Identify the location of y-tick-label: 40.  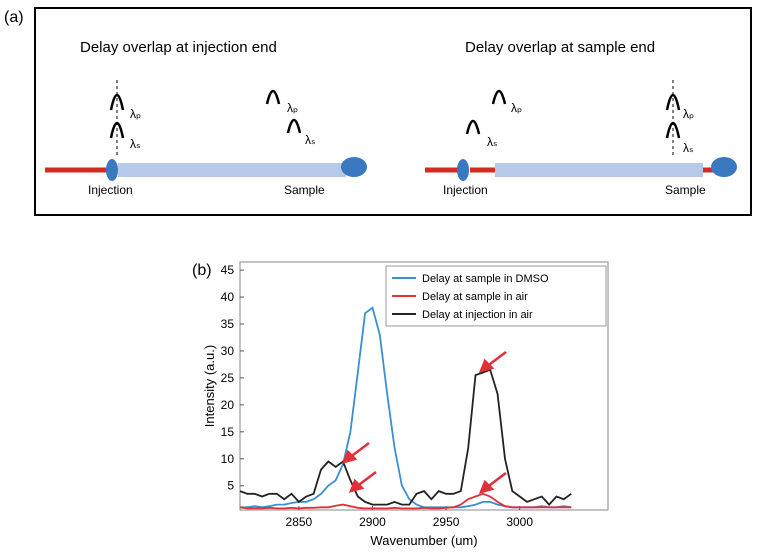
(228, 297).